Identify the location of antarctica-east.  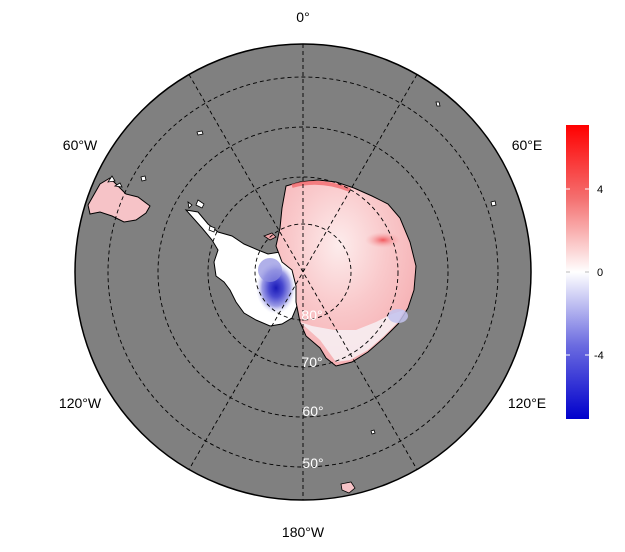
(346, 273).